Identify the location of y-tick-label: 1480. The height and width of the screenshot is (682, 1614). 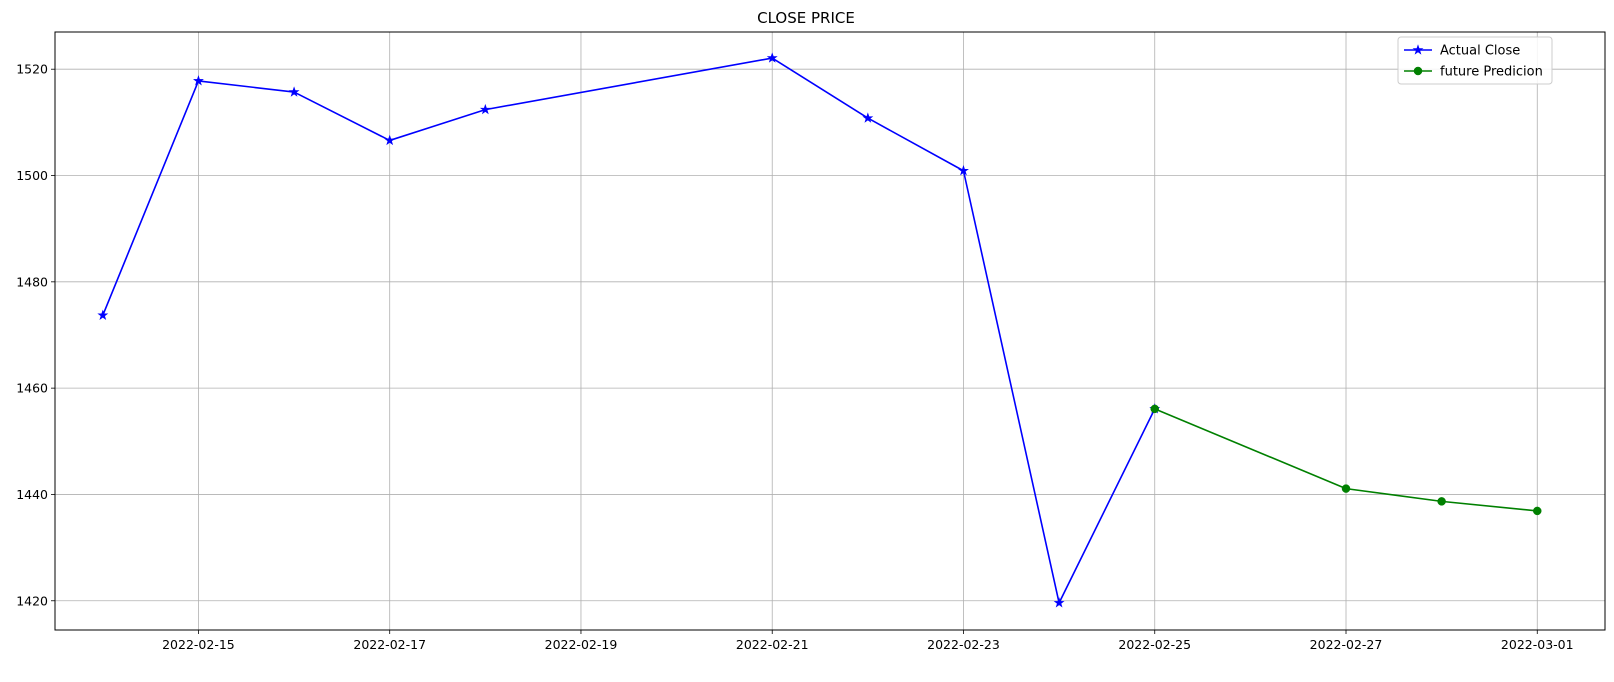
(32, 281).